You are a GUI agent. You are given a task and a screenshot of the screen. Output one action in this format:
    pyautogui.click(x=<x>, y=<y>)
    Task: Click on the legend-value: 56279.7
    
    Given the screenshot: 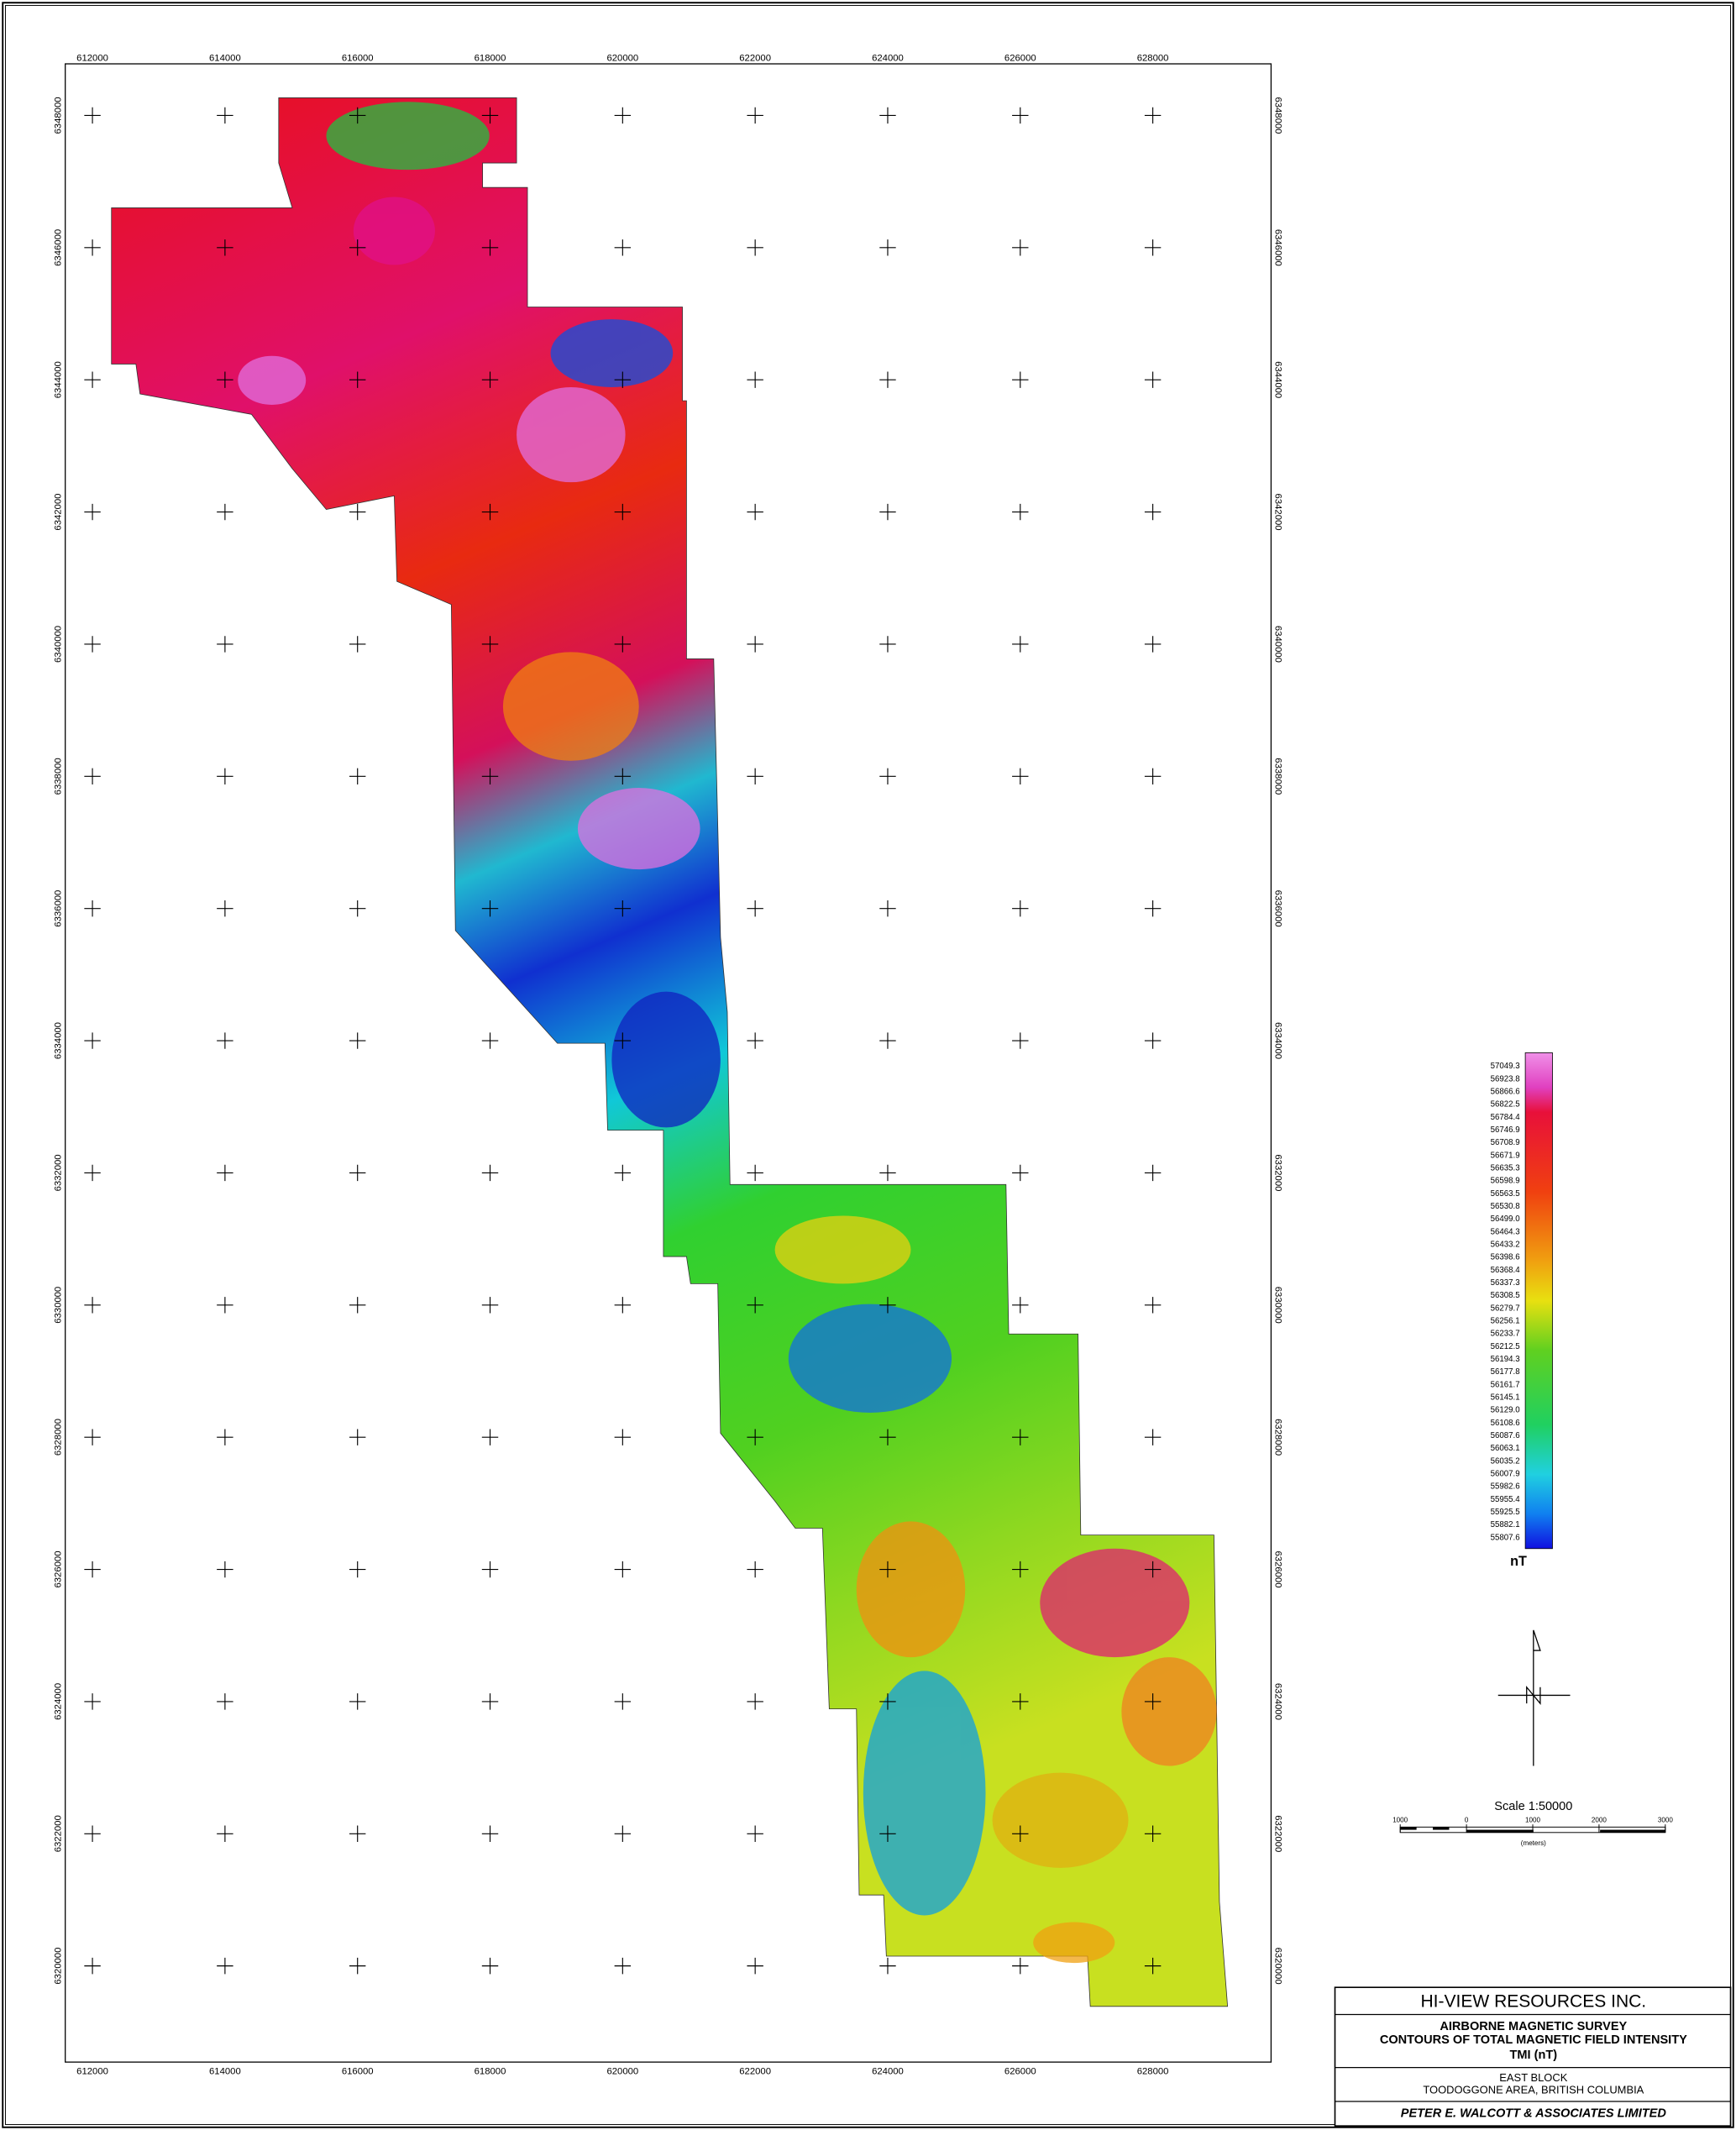 What is the action you would take?
    pyautogui.click(x=1505, y=1308)
    